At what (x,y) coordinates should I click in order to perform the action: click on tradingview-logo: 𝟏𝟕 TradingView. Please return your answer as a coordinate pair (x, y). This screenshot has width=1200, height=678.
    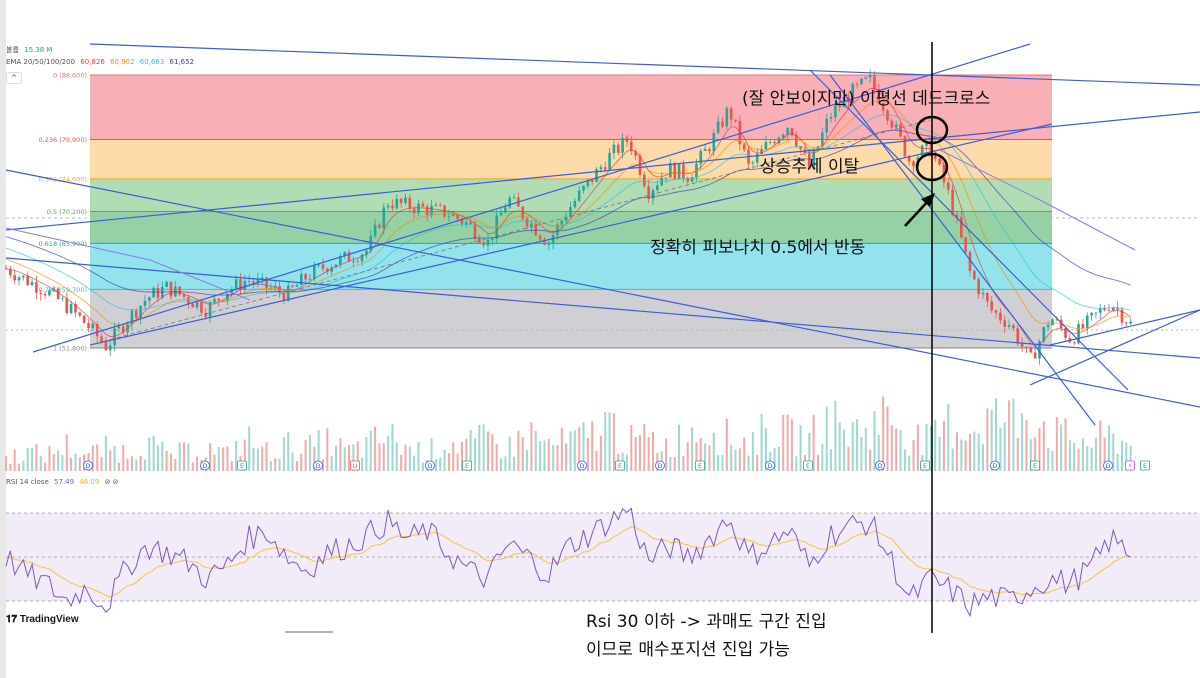
    Looking at the image, I should click on (42, 619).